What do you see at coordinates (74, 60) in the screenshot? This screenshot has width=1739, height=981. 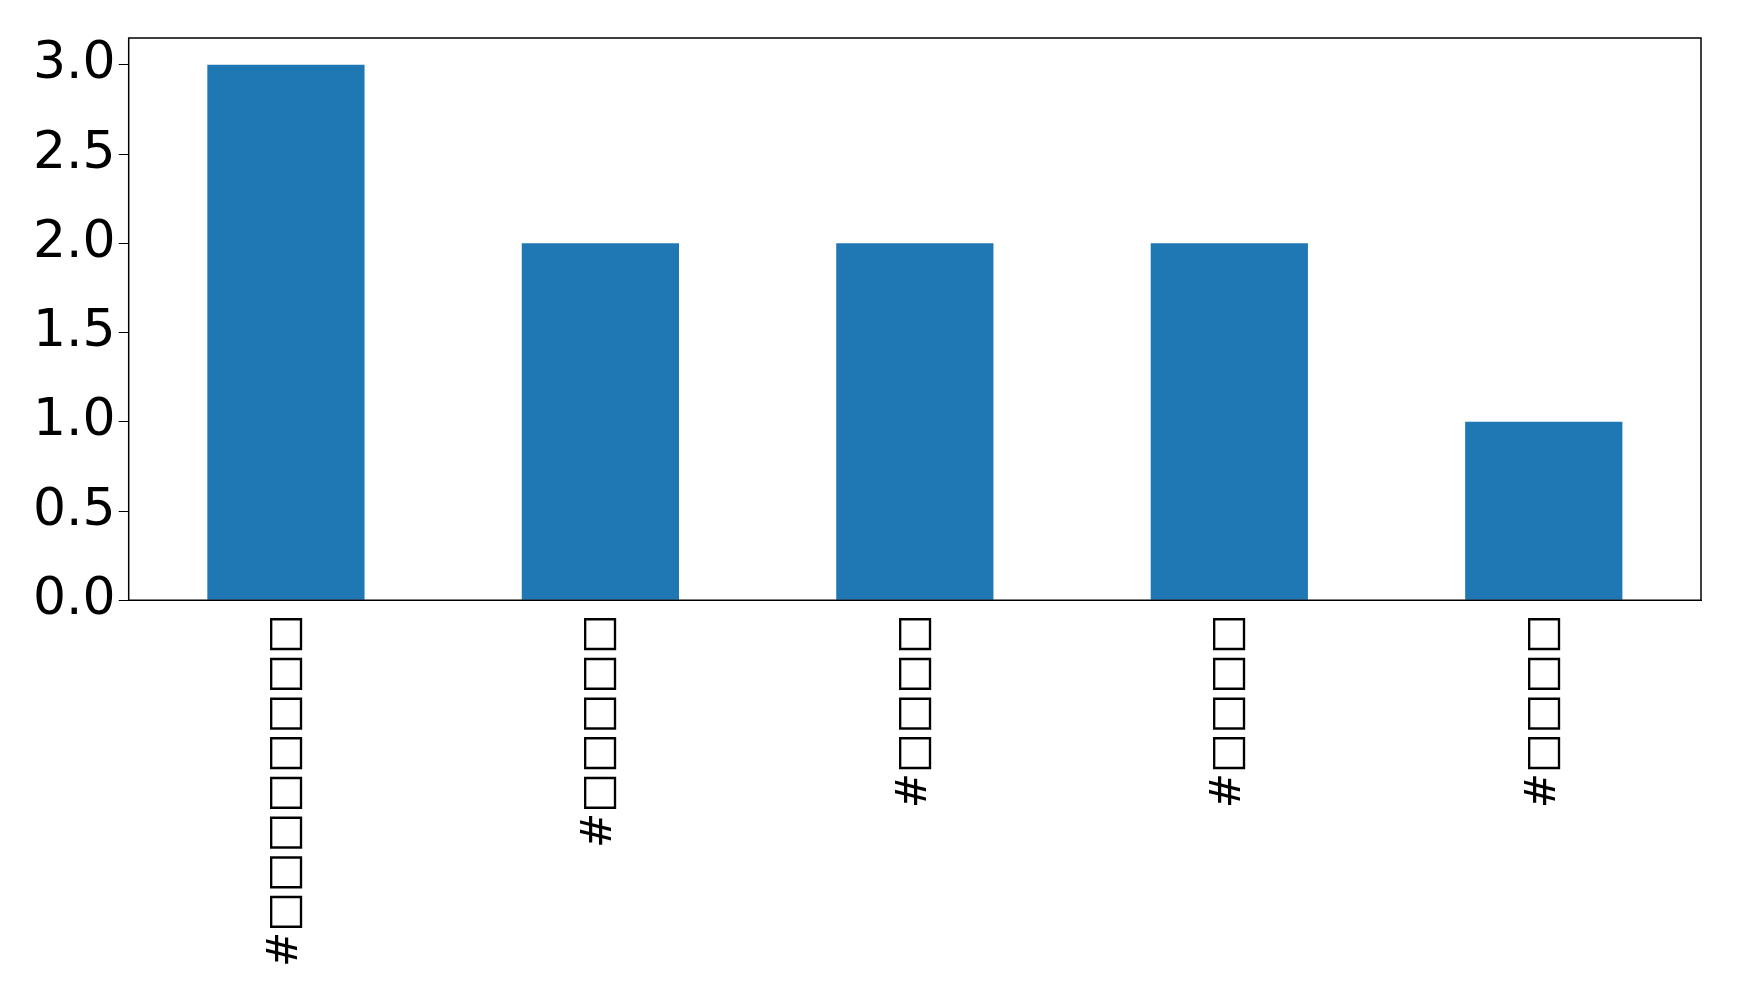 I see `y-tick-label: 3.0` at bounding box center [74, 60].